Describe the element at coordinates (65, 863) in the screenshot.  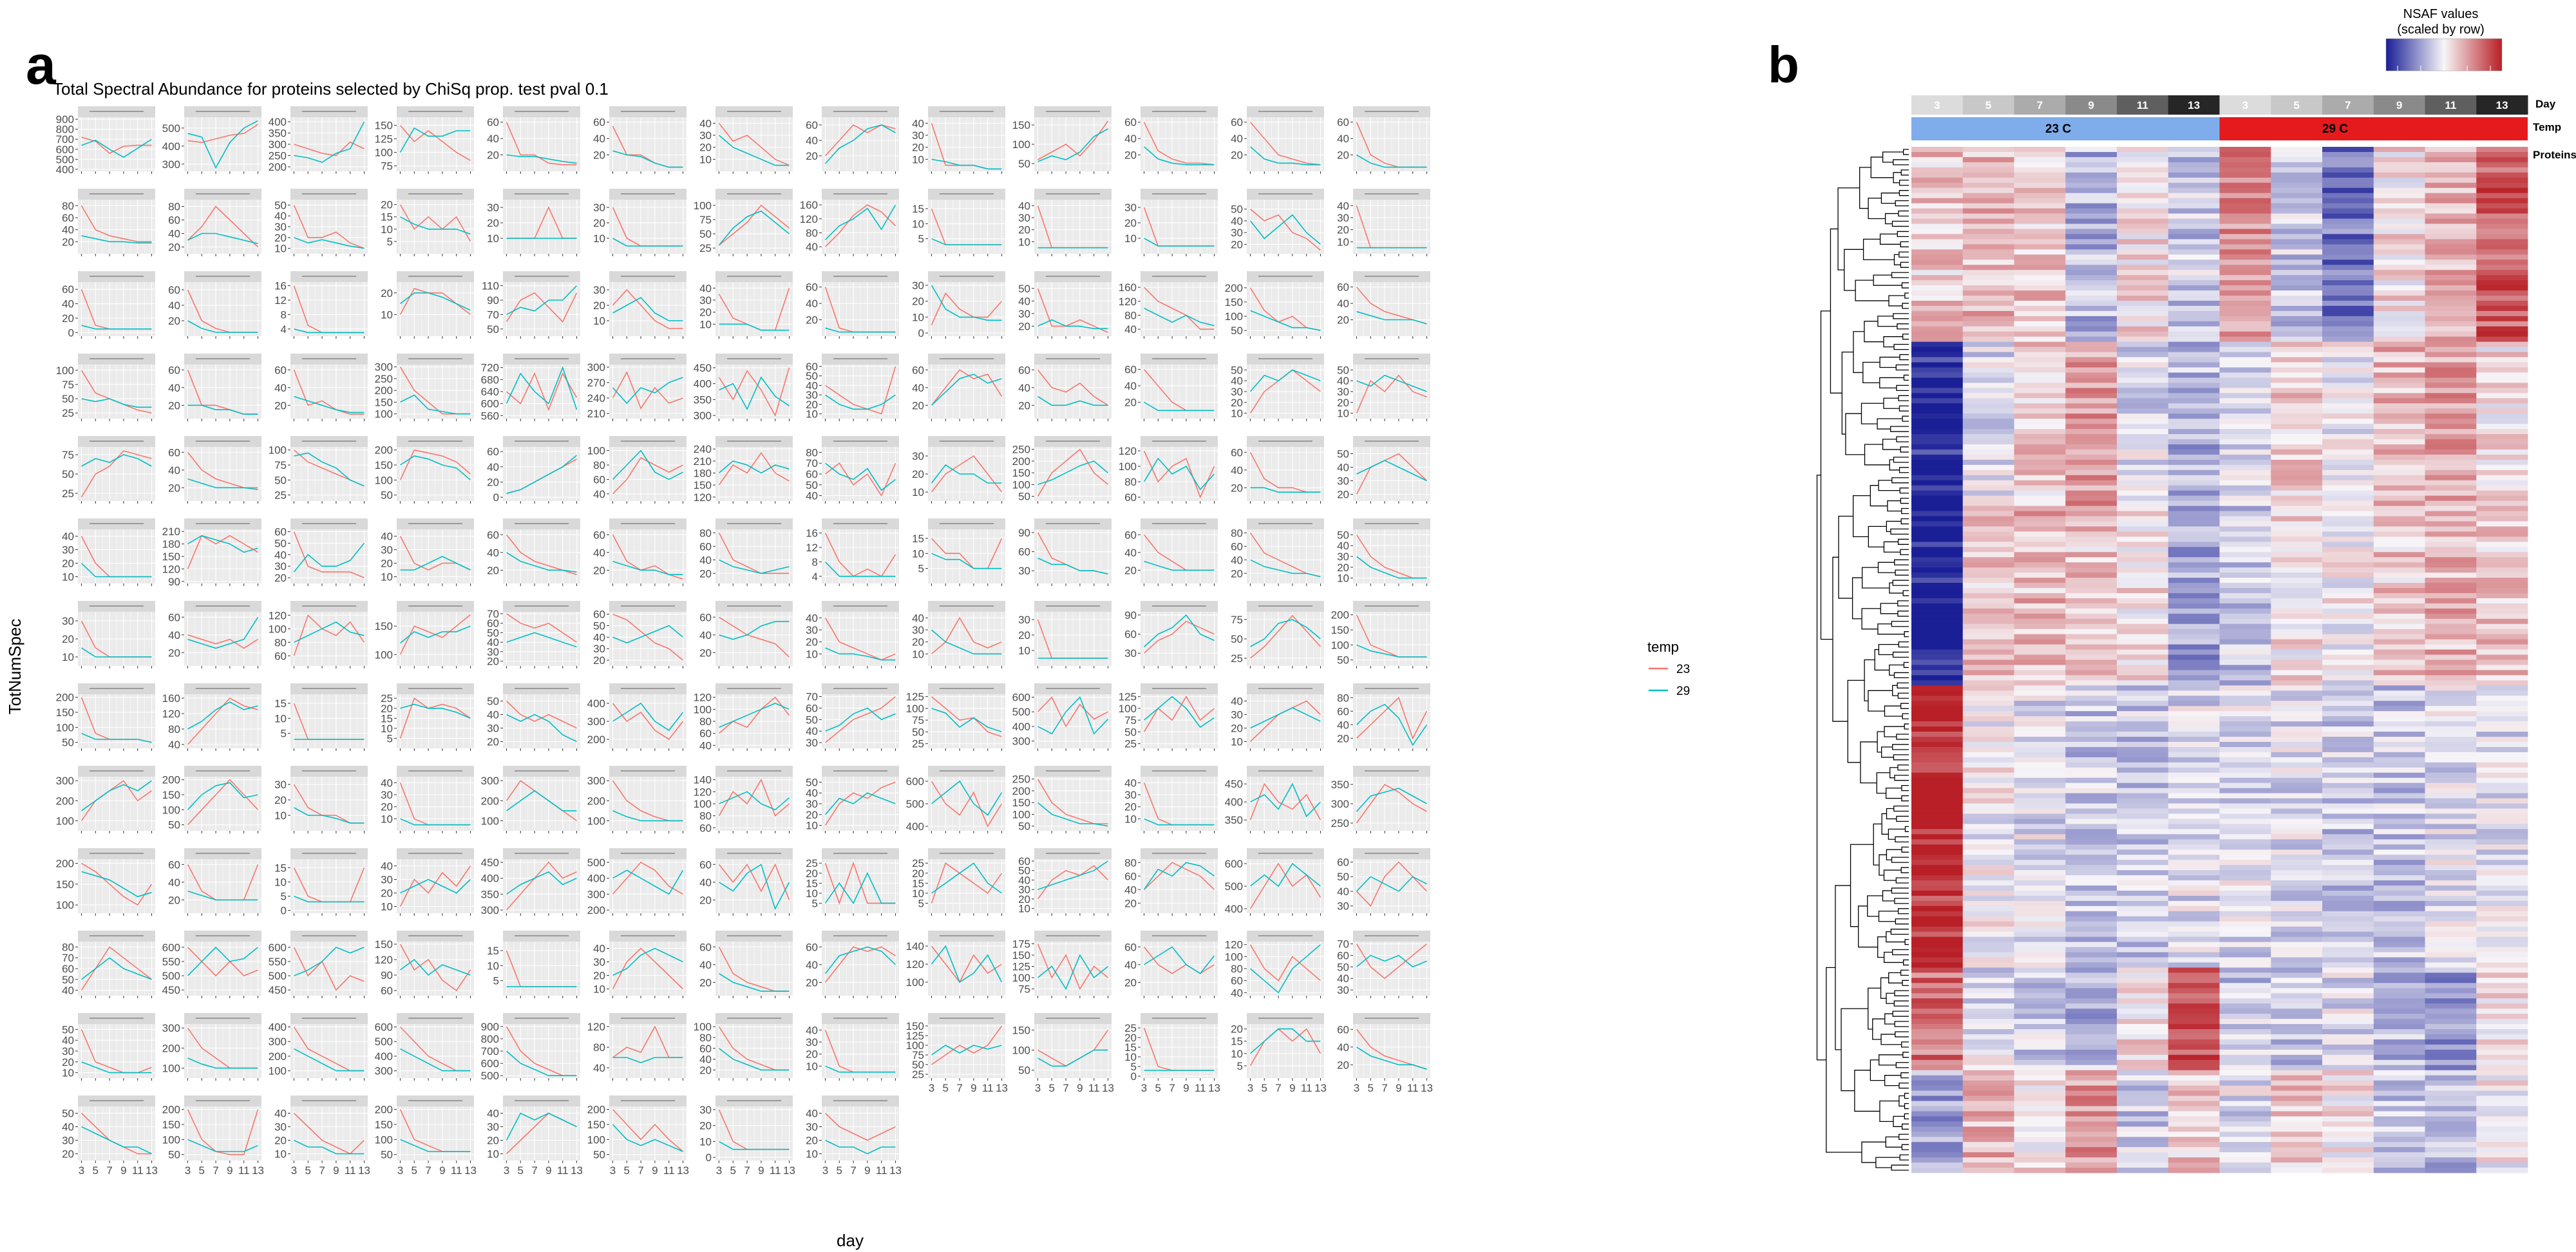
I see `y-tick-label: 200` at that location.